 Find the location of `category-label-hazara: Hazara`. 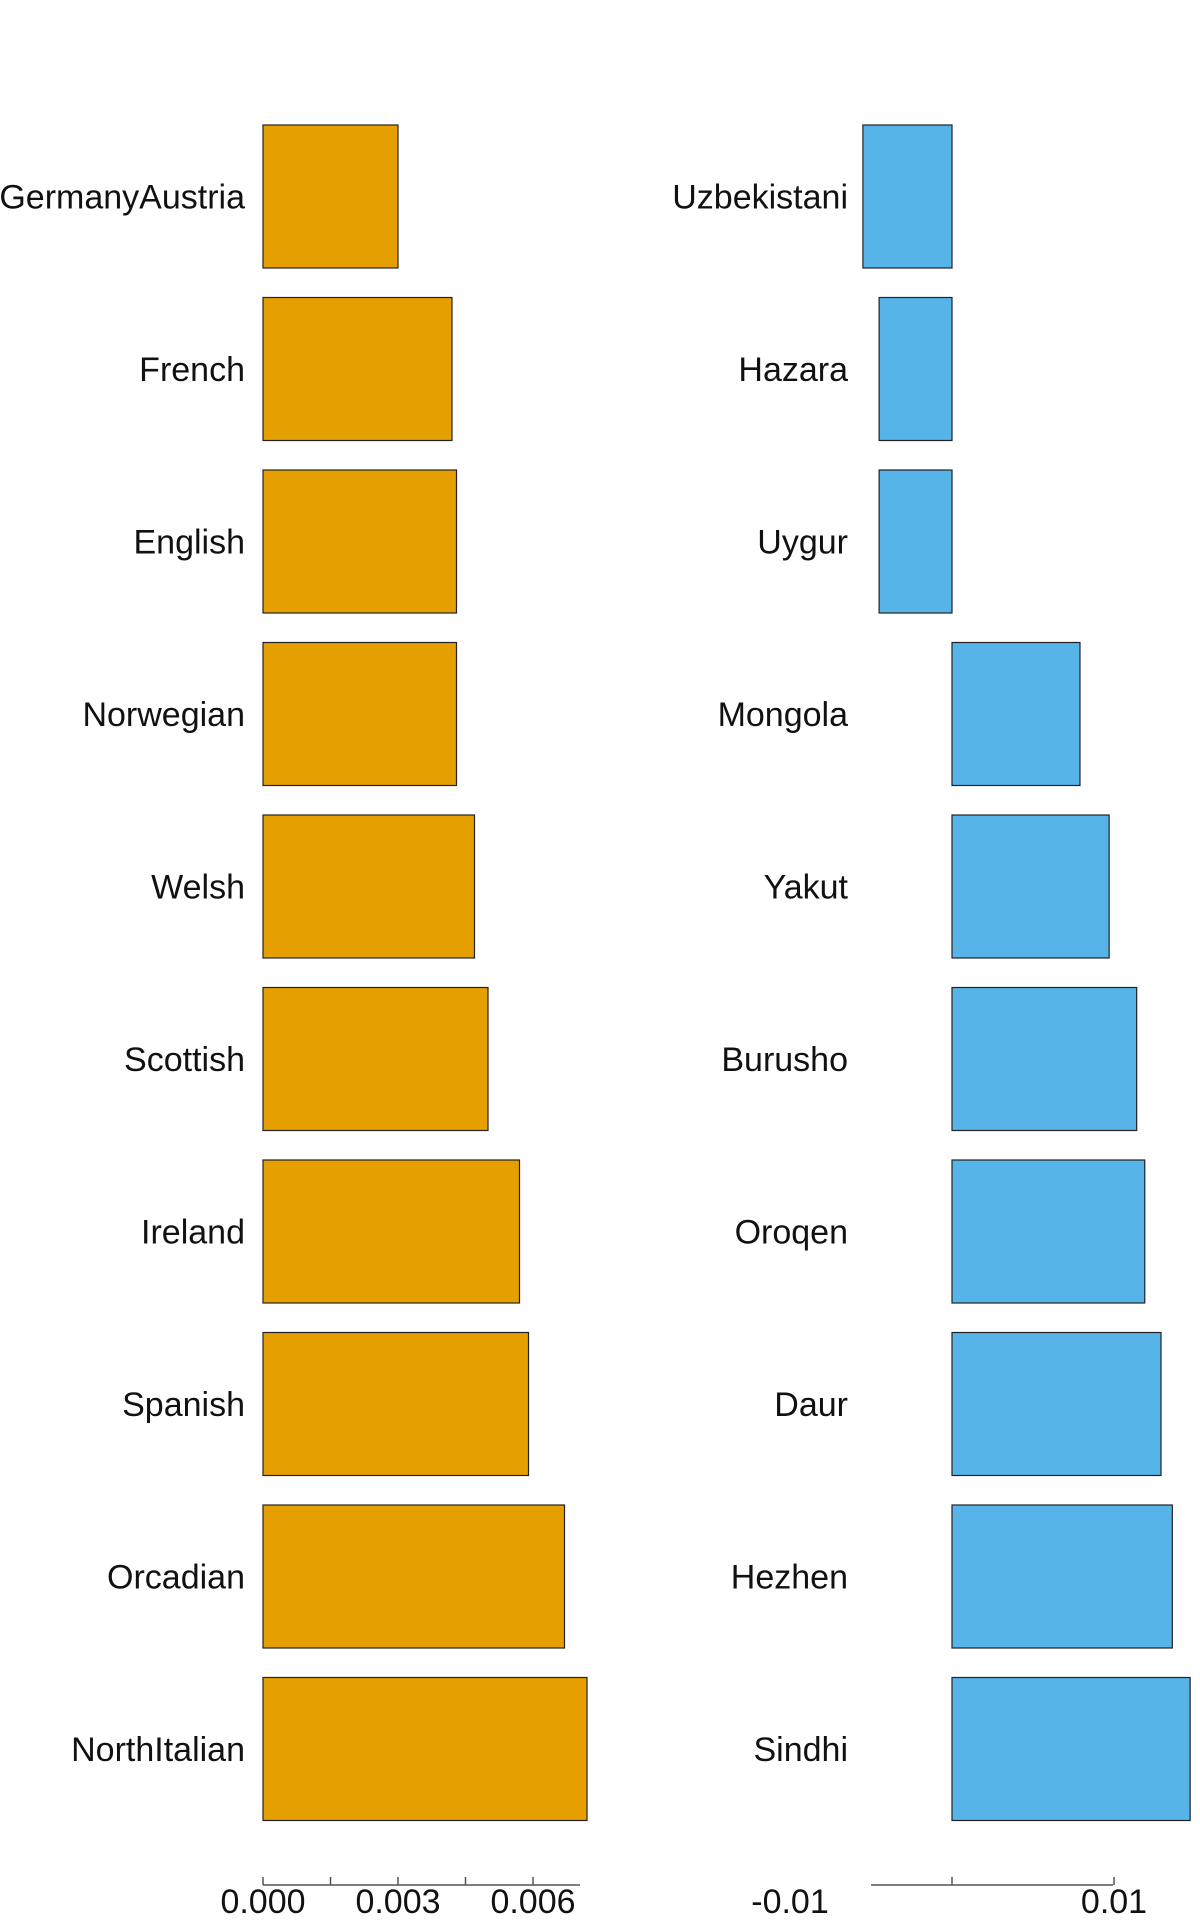

category-label-hazara: Hazara is located at coordinates (793, 370).